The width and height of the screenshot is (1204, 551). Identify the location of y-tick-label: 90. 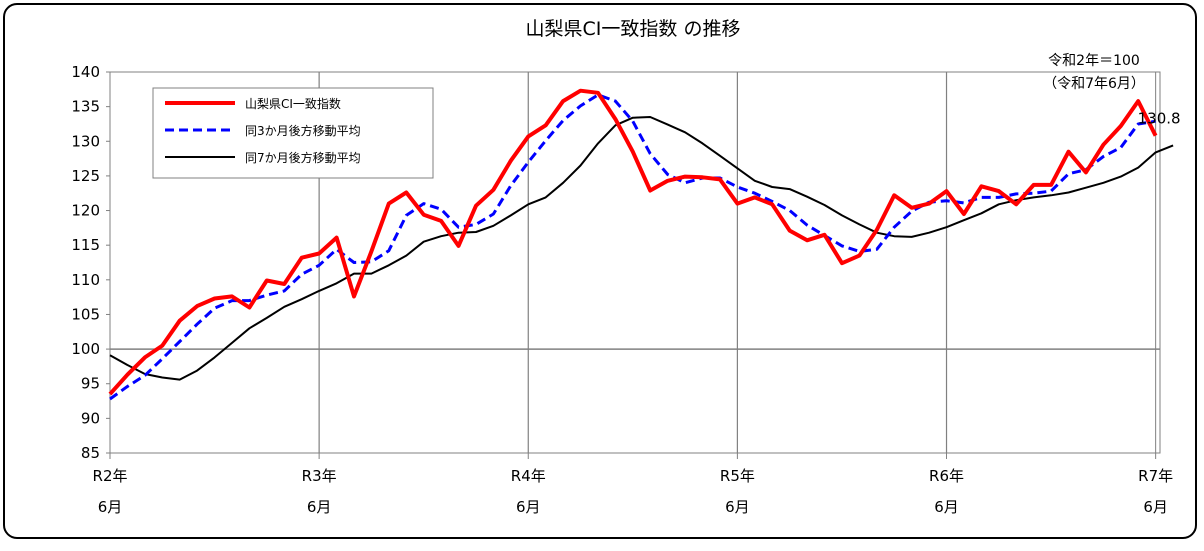
(90, 418).